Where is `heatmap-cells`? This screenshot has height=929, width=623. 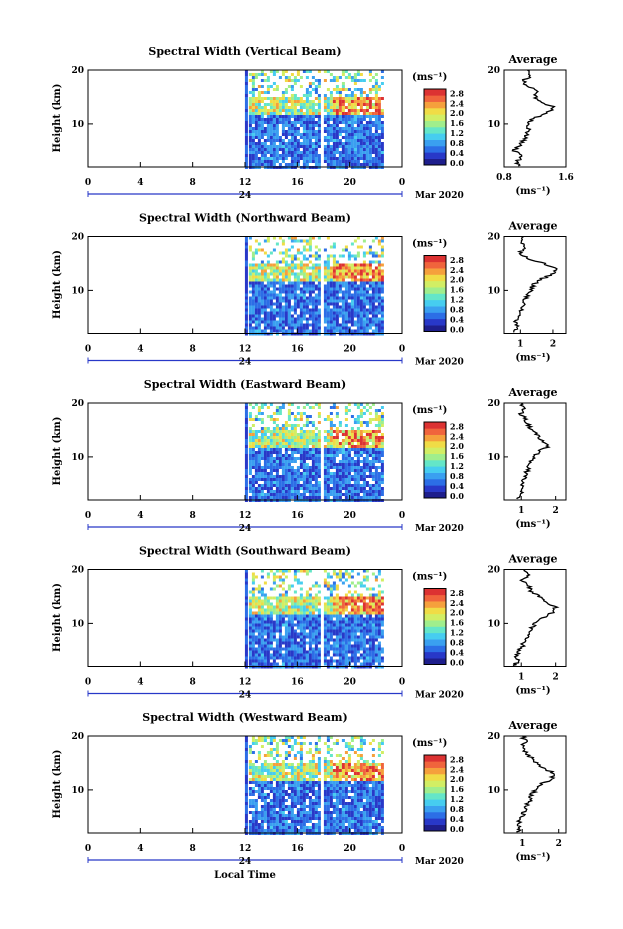 heatmap-cells is located at coordinates (314, 452).